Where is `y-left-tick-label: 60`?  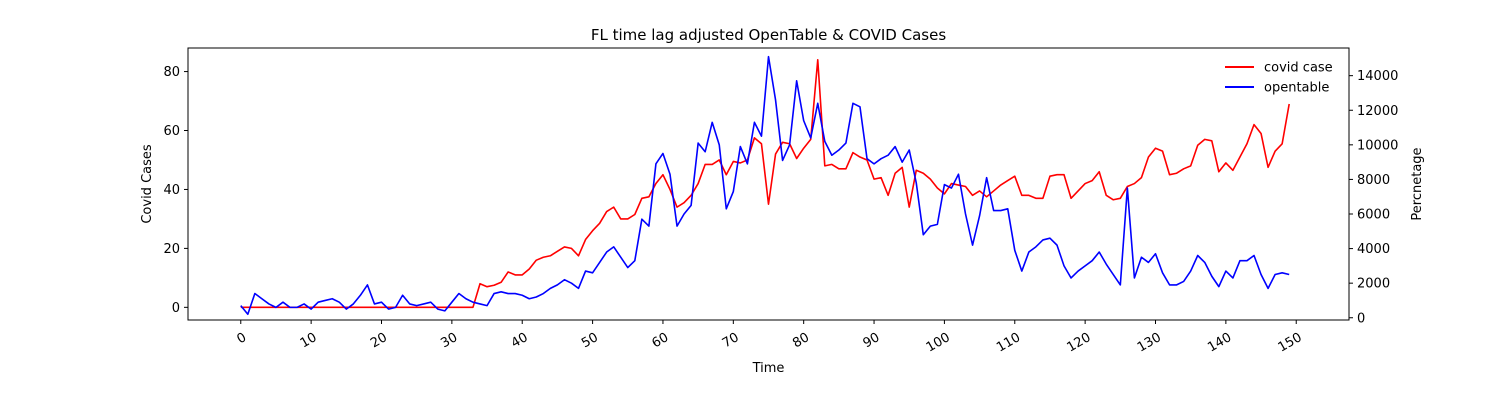
y-left-tick-label: 60 is located at coordinates (171, 131).